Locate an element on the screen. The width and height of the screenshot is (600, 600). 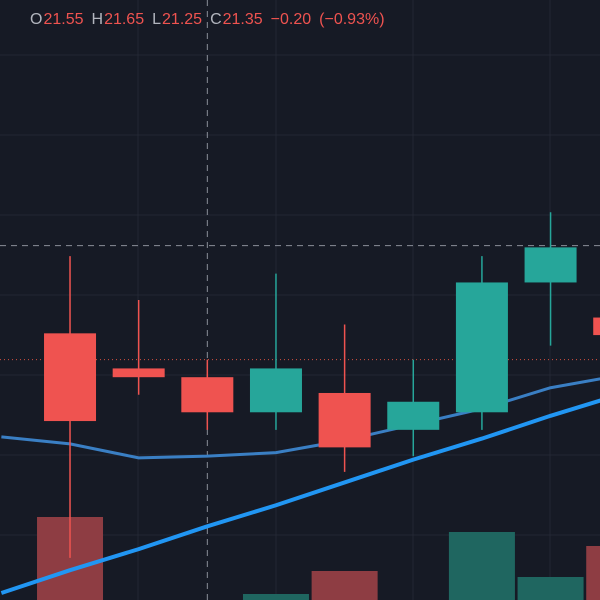
volume-layer is located at coordinates (318, 558).